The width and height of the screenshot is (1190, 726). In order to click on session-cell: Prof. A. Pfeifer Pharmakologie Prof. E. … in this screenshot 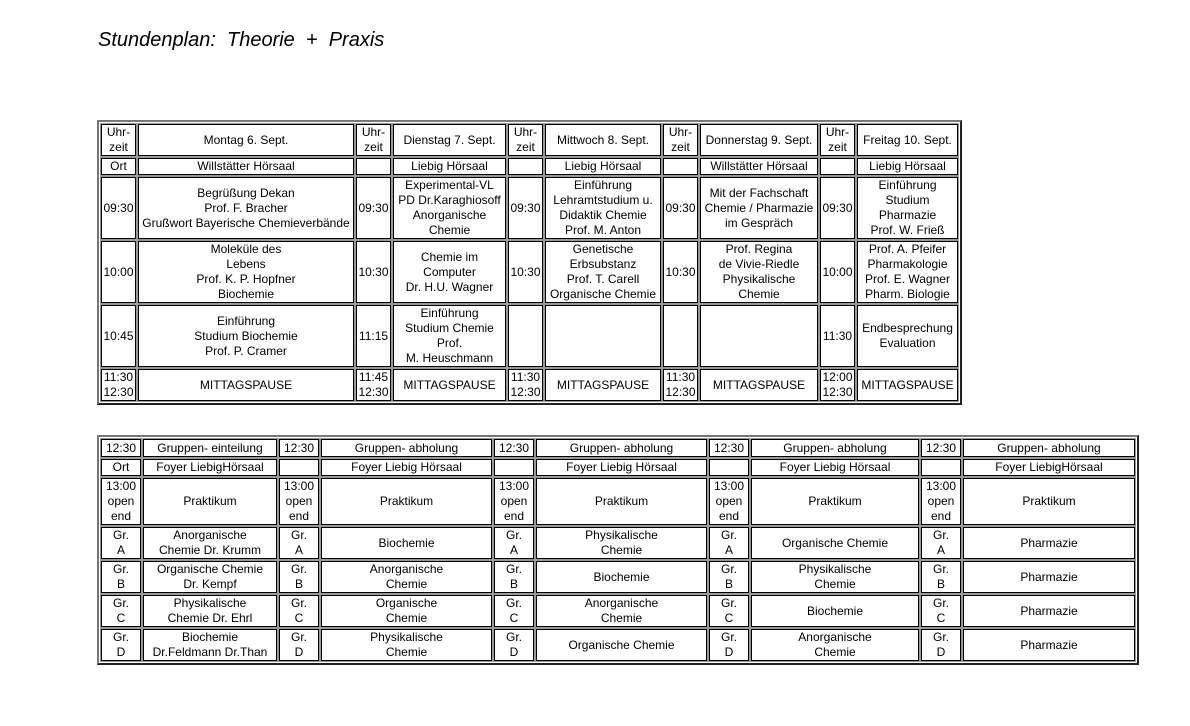, I will do `click(907, 272)`.